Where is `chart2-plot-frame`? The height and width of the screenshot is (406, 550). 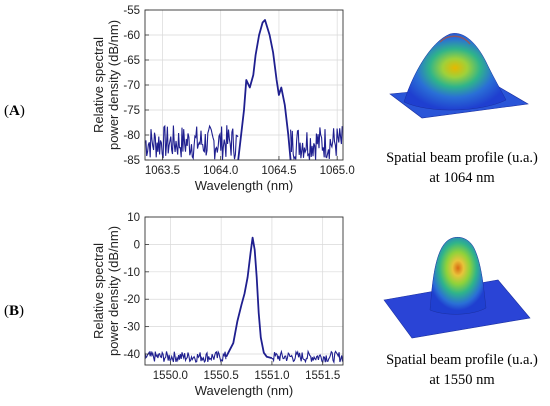
chart2-plot-frame is located at coordinates (244, 291).